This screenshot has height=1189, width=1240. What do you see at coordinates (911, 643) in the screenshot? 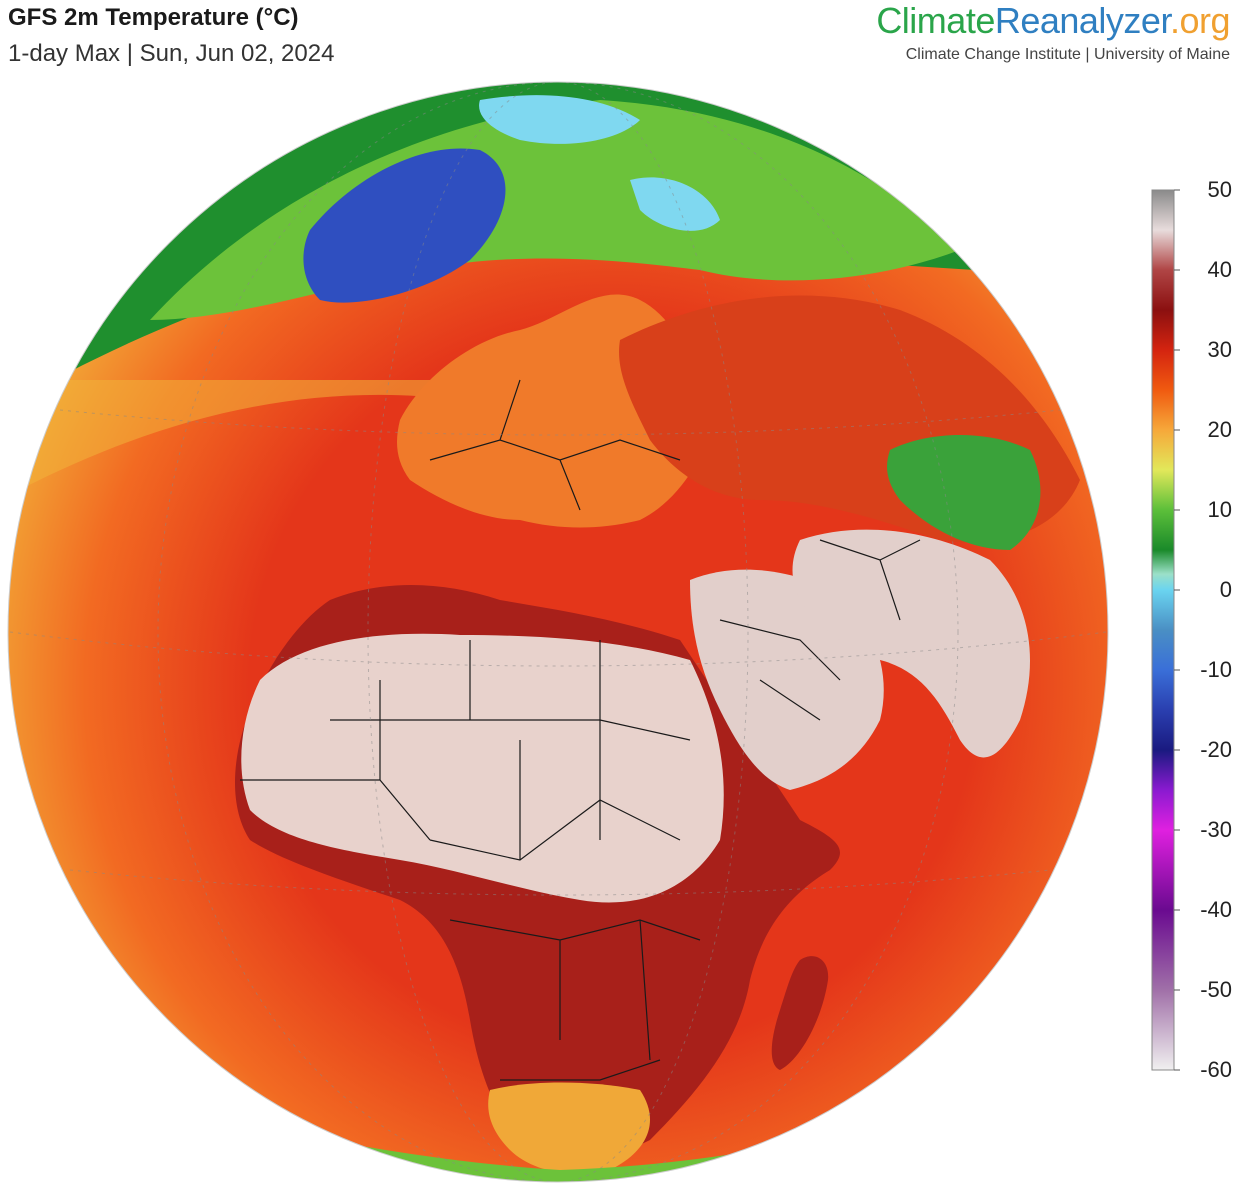
I see `india-iran` at bounding box center [911, 643].